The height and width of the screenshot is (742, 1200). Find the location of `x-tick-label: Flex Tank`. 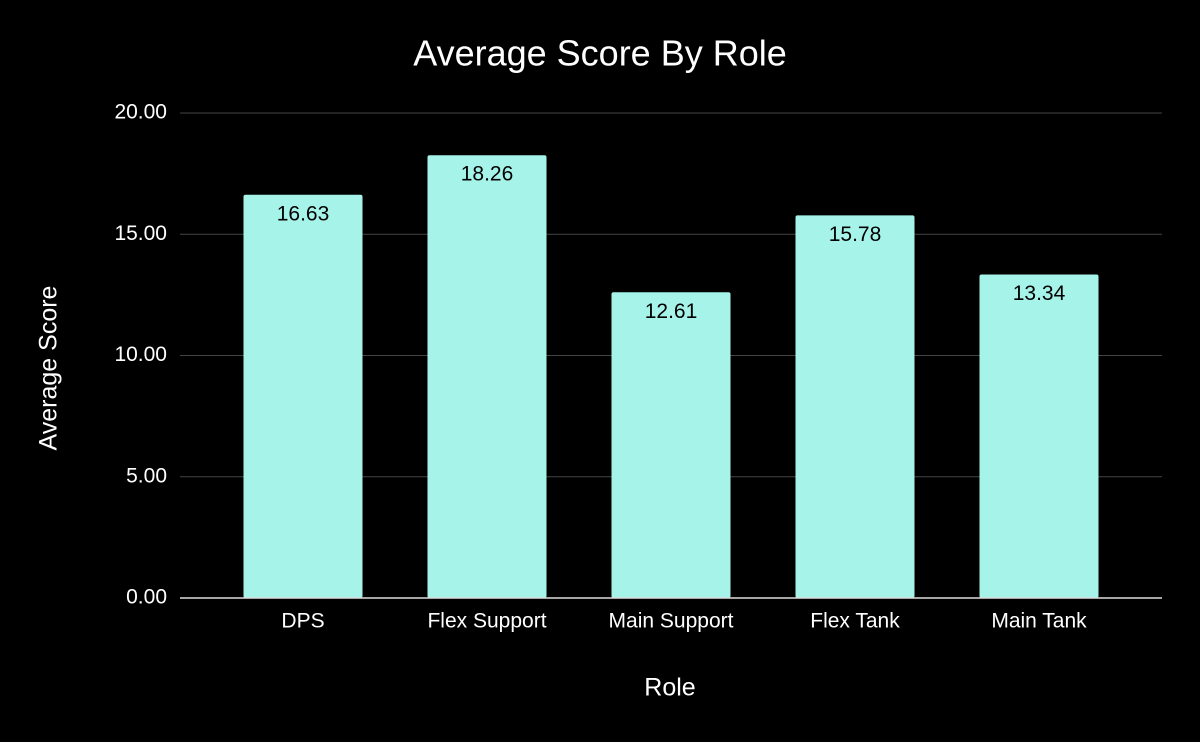

x-tick-label: Flex Tank is located at coordinates (855, 621).